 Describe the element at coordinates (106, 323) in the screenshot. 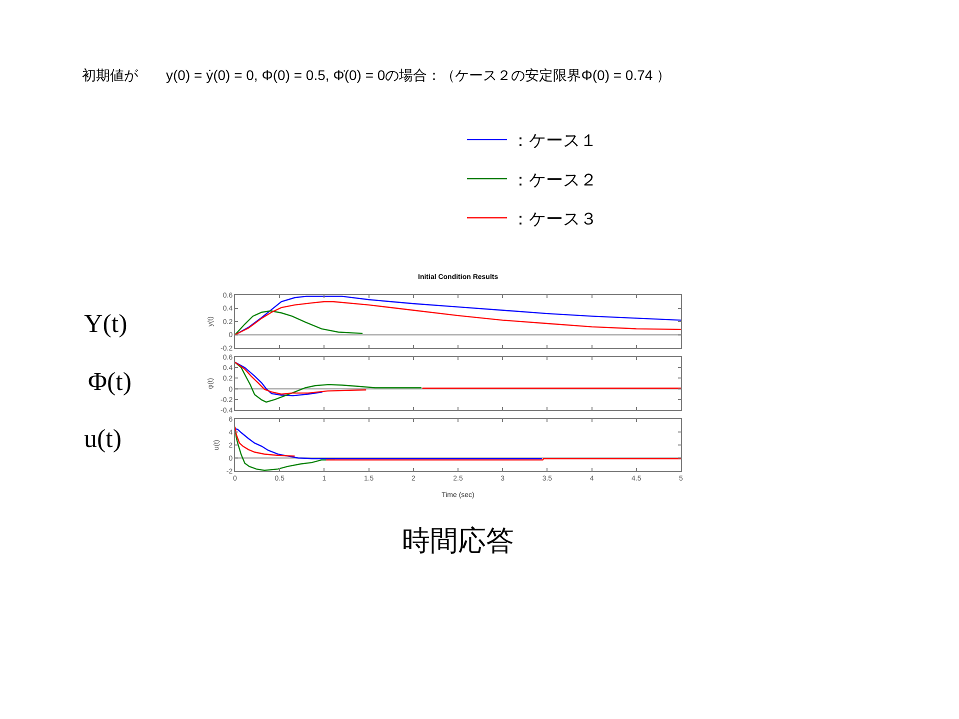

I see `text: Y(t)` at that location.